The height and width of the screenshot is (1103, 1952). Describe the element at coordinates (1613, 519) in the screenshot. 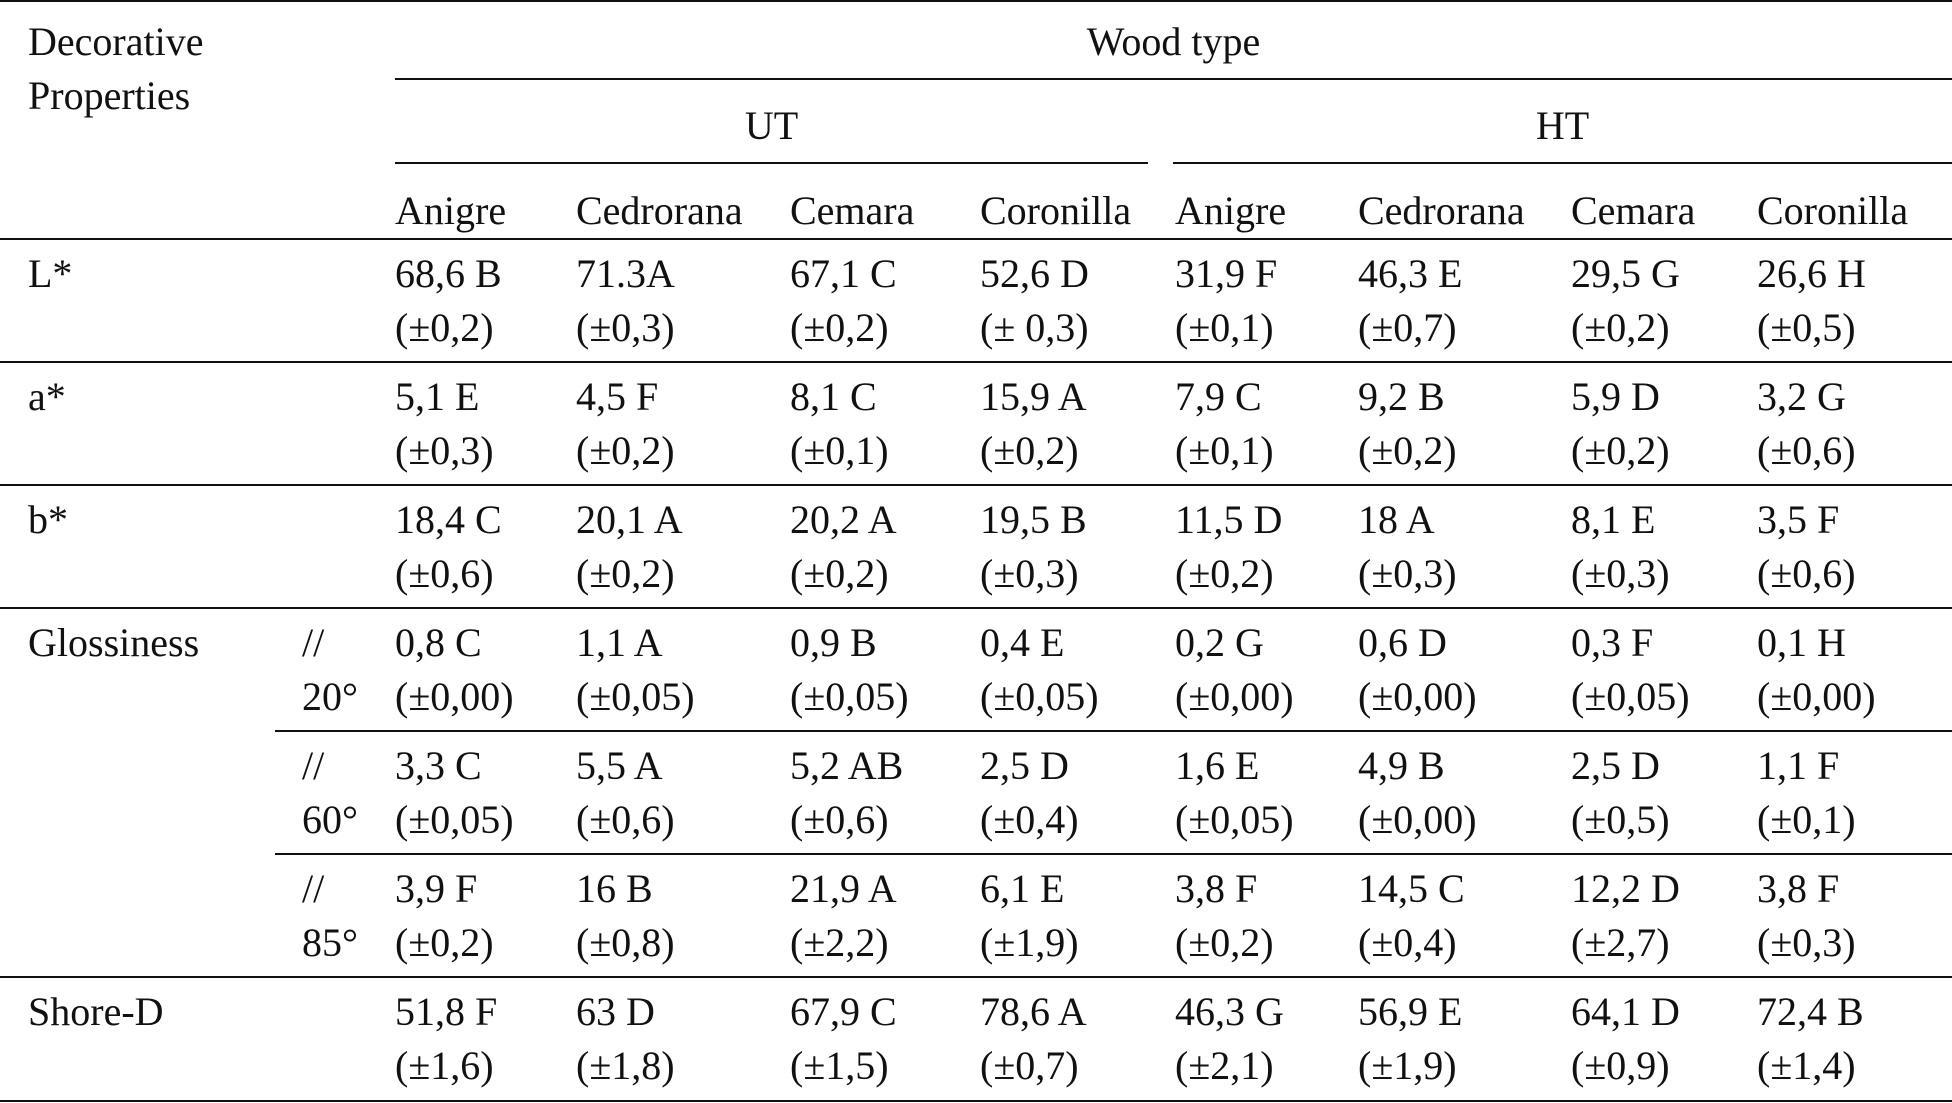

I see `cell-mean: 8,1 E` at that location.